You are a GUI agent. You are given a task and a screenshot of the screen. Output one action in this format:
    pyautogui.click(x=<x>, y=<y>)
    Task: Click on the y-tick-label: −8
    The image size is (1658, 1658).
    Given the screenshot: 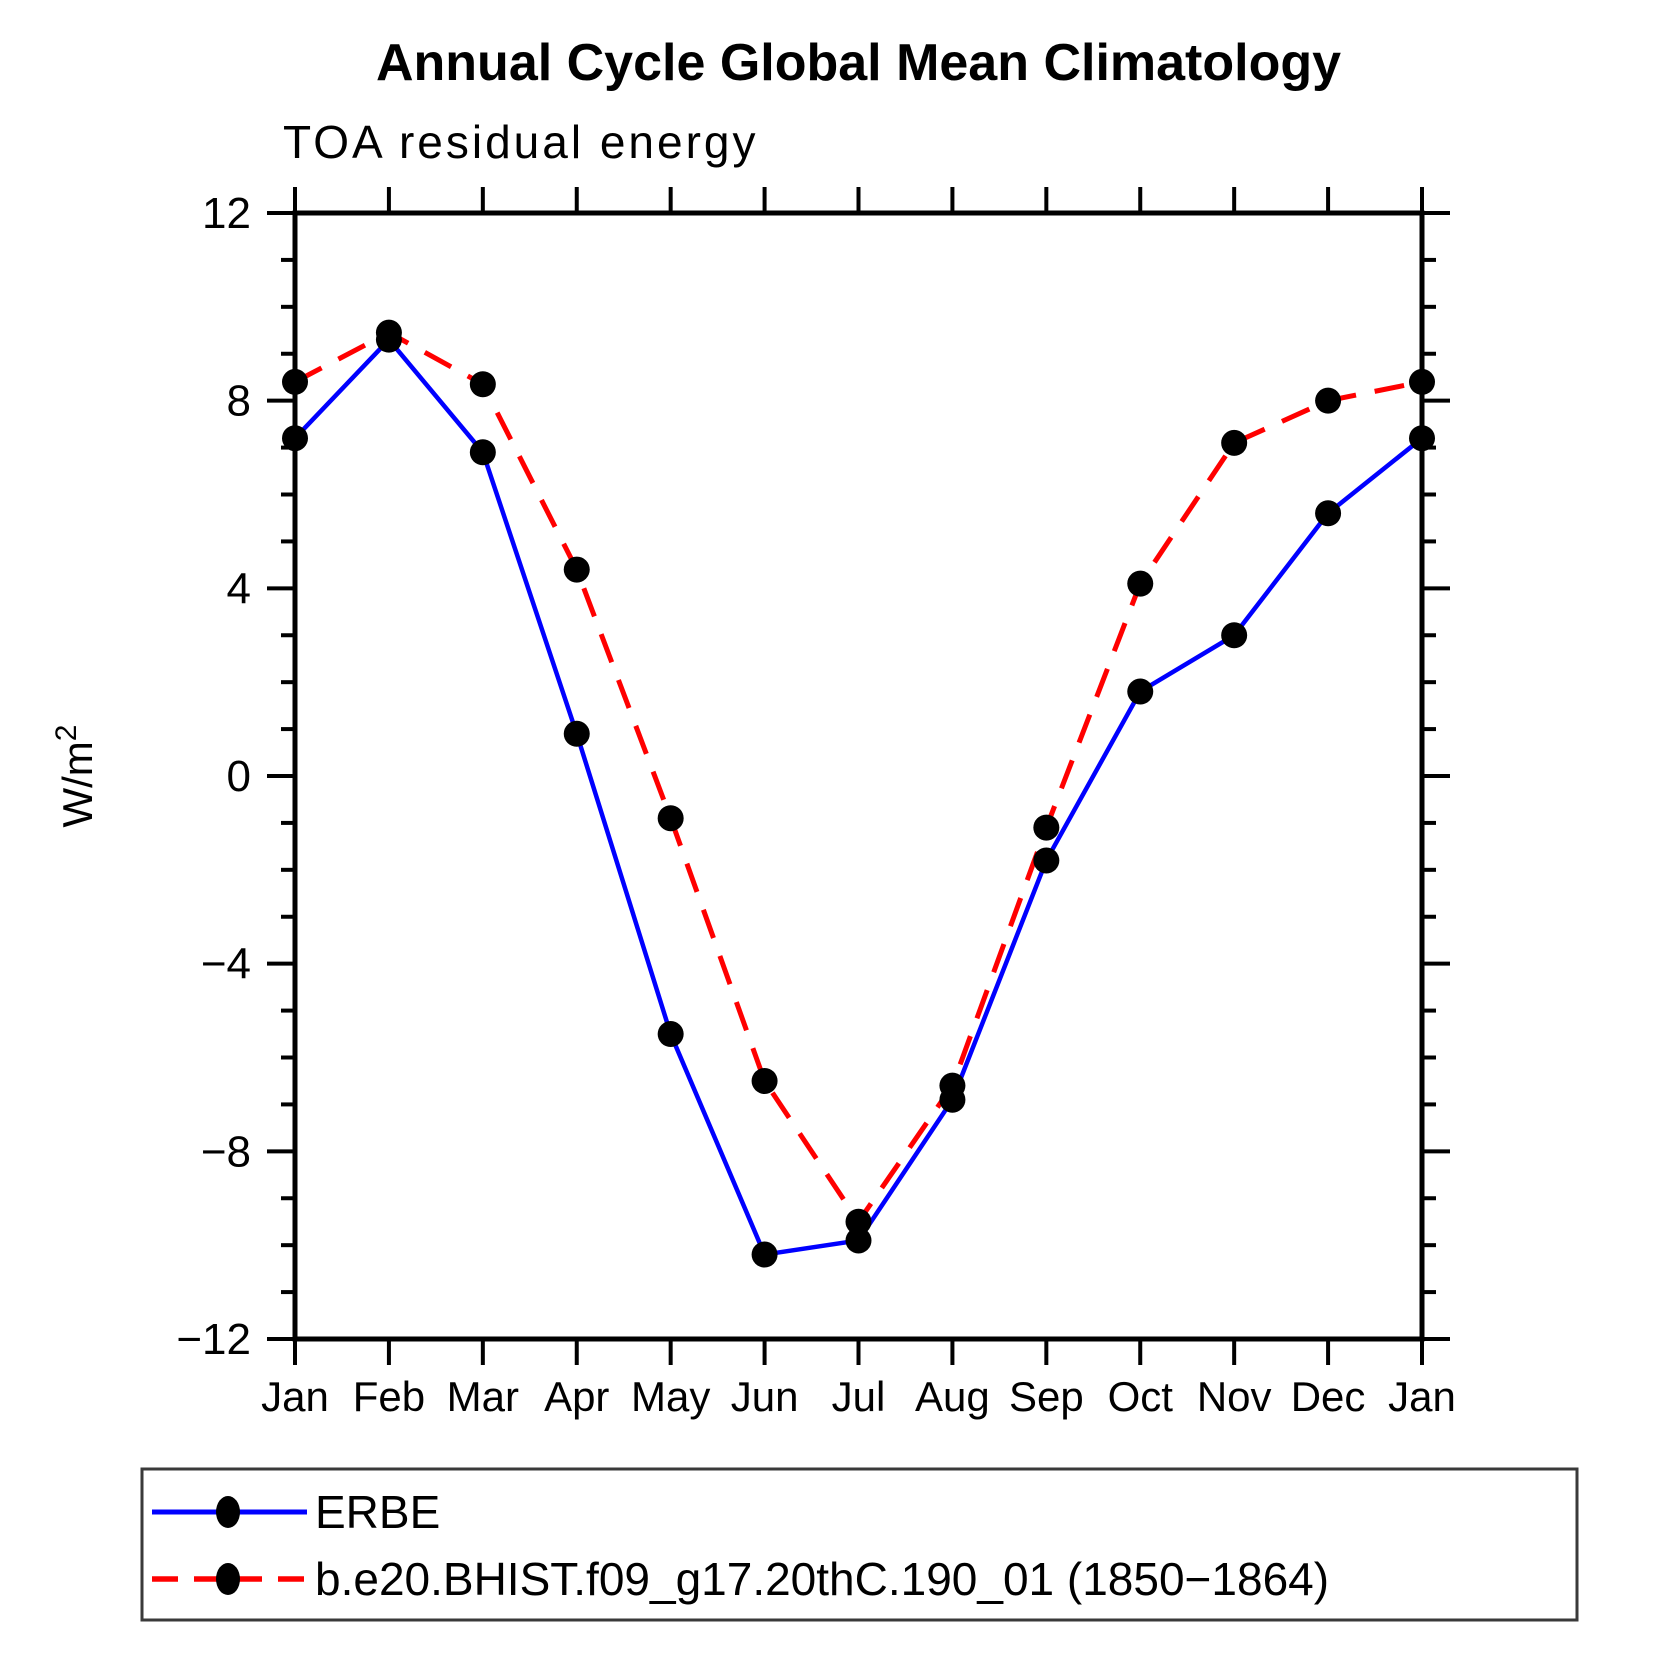 What is the action you would take?
    pyautogui.click(x=226, y=1151)
    